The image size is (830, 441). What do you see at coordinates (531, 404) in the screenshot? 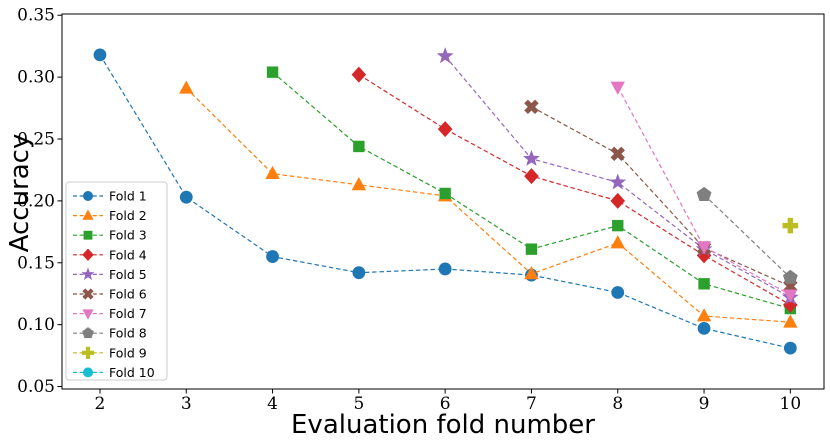
I see `x-tick-label: 7` at bounding box center [531, 404].